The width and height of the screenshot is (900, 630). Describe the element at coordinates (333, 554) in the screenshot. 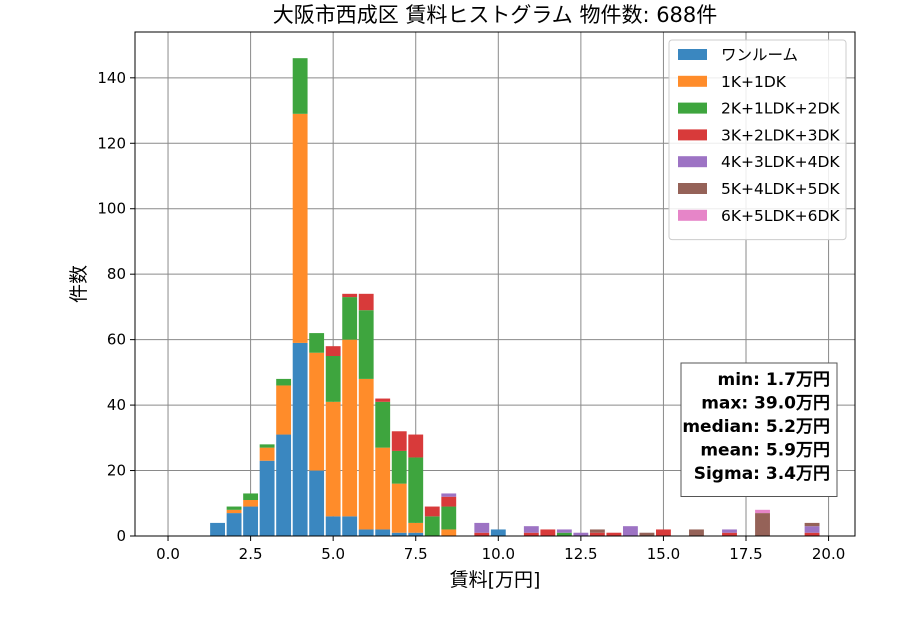

I see `x-tick-label: 5.0` at that location.